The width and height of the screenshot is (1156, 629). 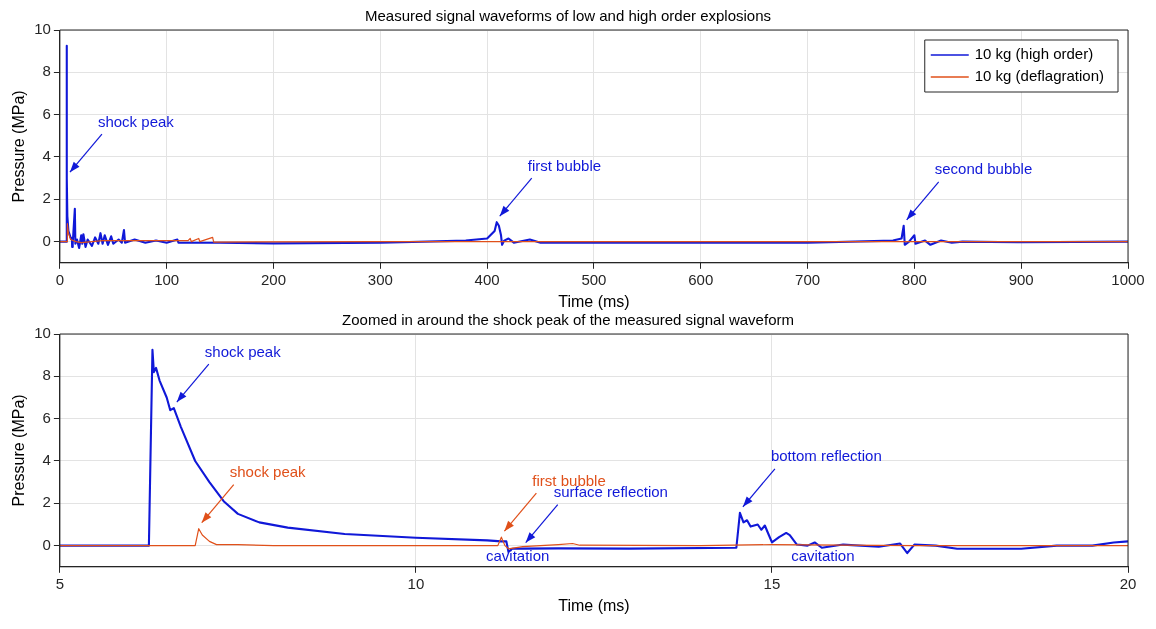 I want to click on x-tick-label: 15, so click(x=772, y=583).